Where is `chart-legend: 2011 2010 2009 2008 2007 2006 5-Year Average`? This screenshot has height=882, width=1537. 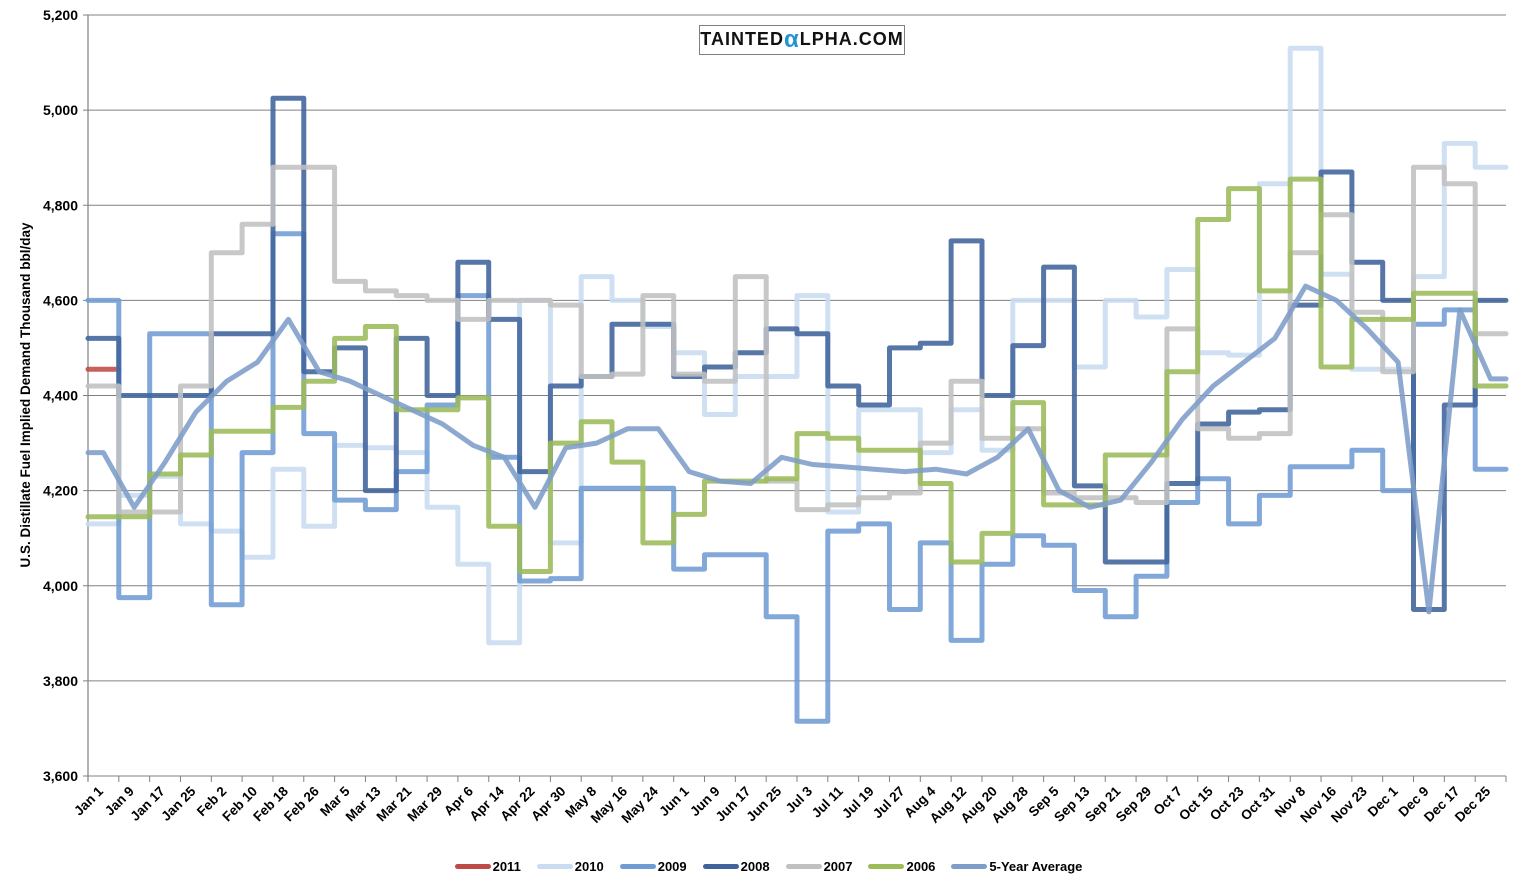 chart-legend: 2011 2010 2009 2008 2007 2006 5-Year Average is located at coordinates (768, 866).